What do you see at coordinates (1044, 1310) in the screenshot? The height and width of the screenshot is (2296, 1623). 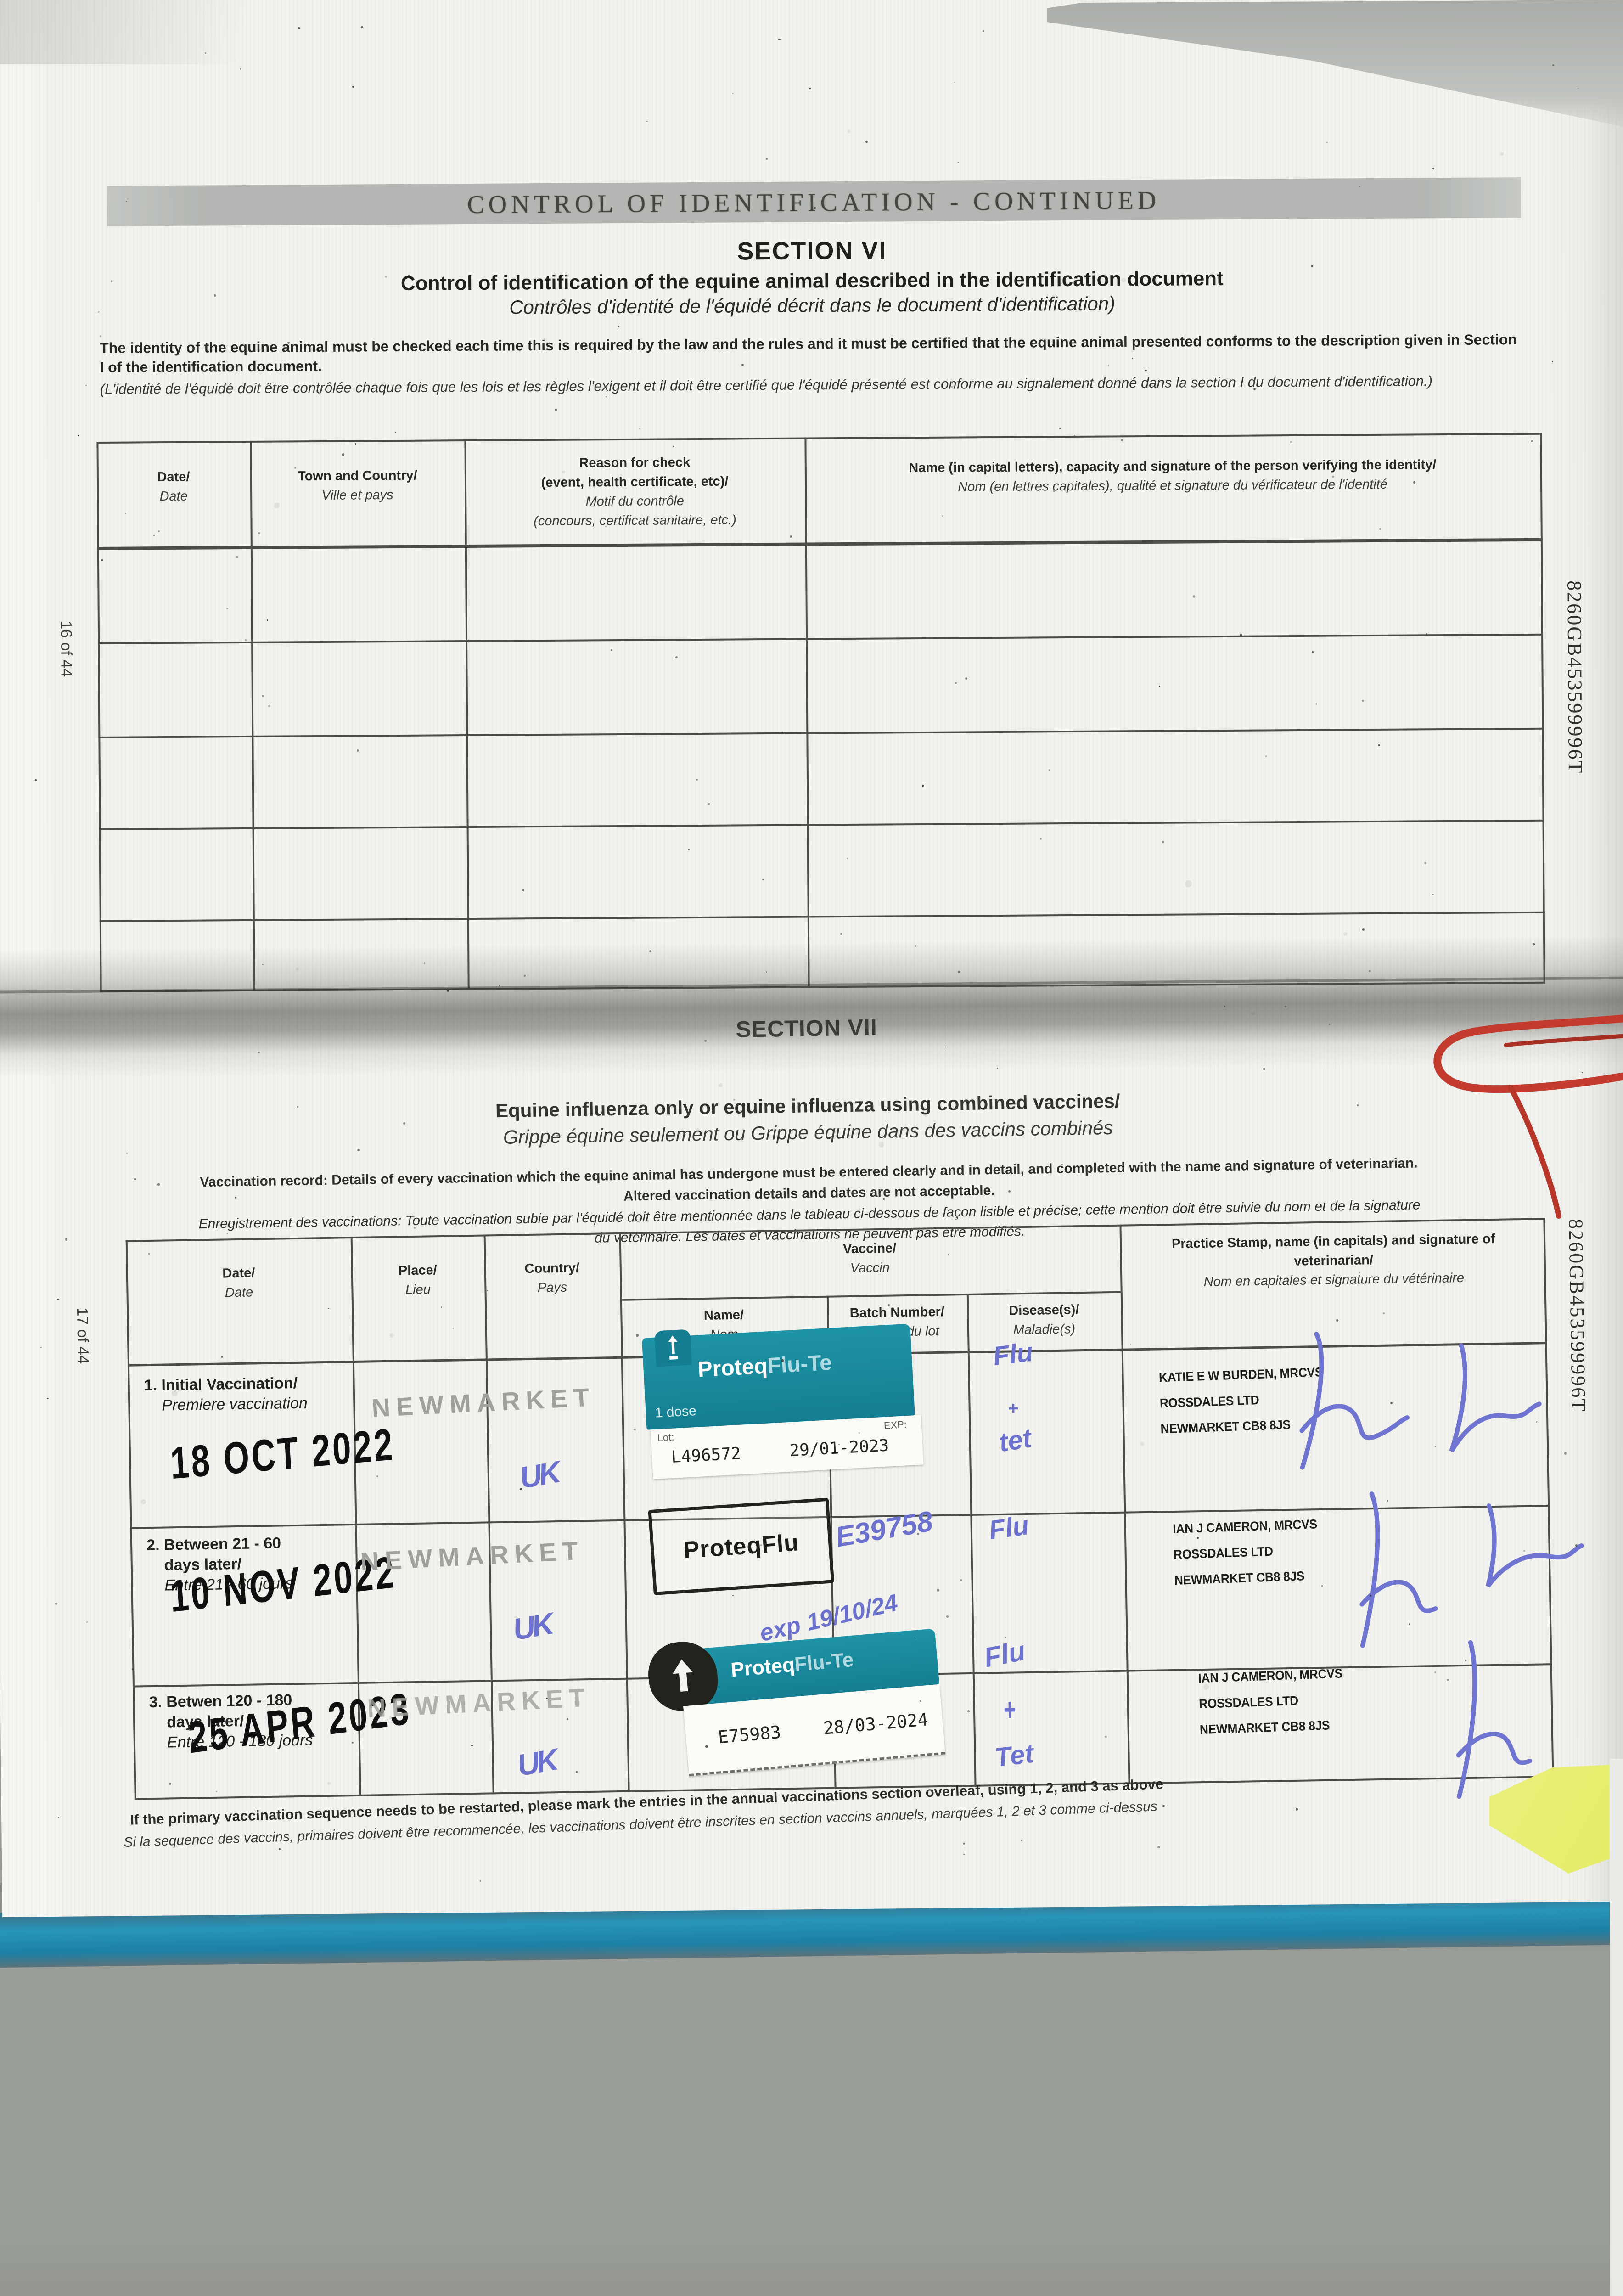 I see `s7-header-disease-en: Disease(s)/` at bounding box center [1044, 1310].